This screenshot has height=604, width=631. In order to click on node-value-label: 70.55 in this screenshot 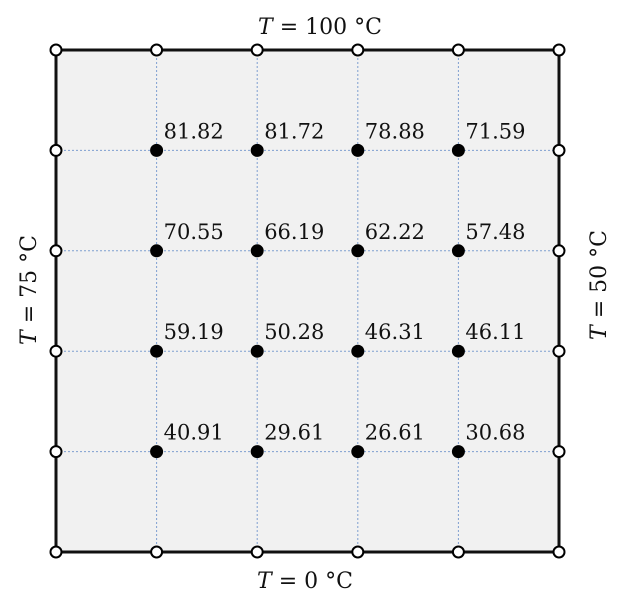, I will do `click(194, 232)`.